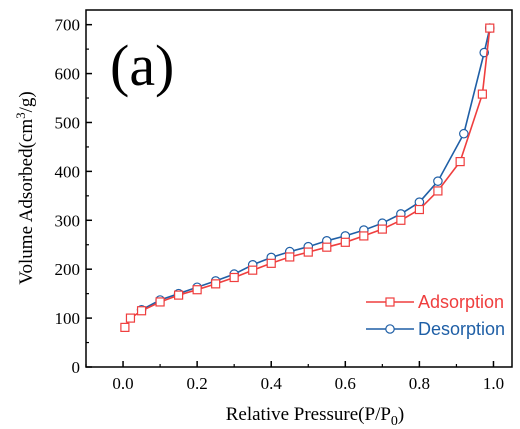 The width and height of the screenshot is (520, 429). Describe the element at coordinates (25, 188) in the screenshot. I see `y-axis-title: Volume Adsorbed(cm3/g)` at that location.